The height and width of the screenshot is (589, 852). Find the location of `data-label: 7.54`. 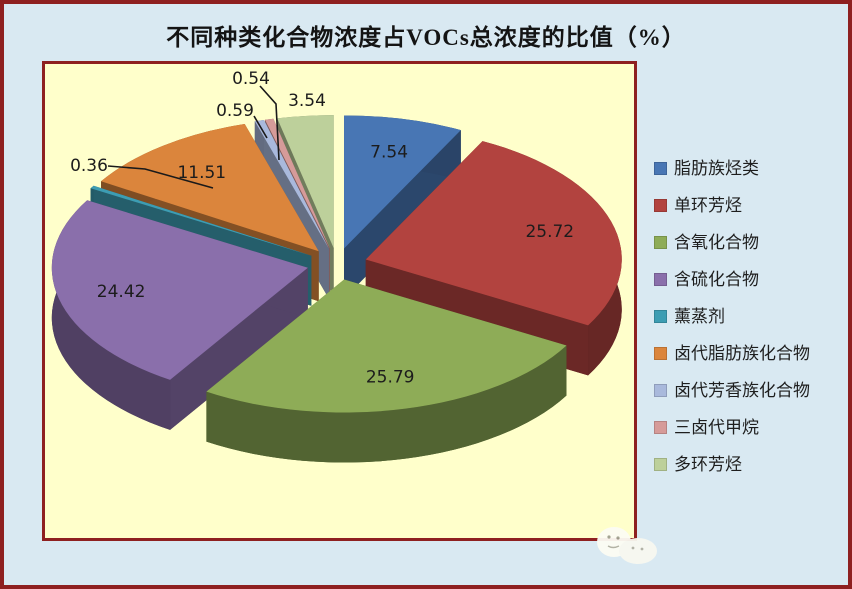

data-label: 7.54 is located at coordinates (389, 152).